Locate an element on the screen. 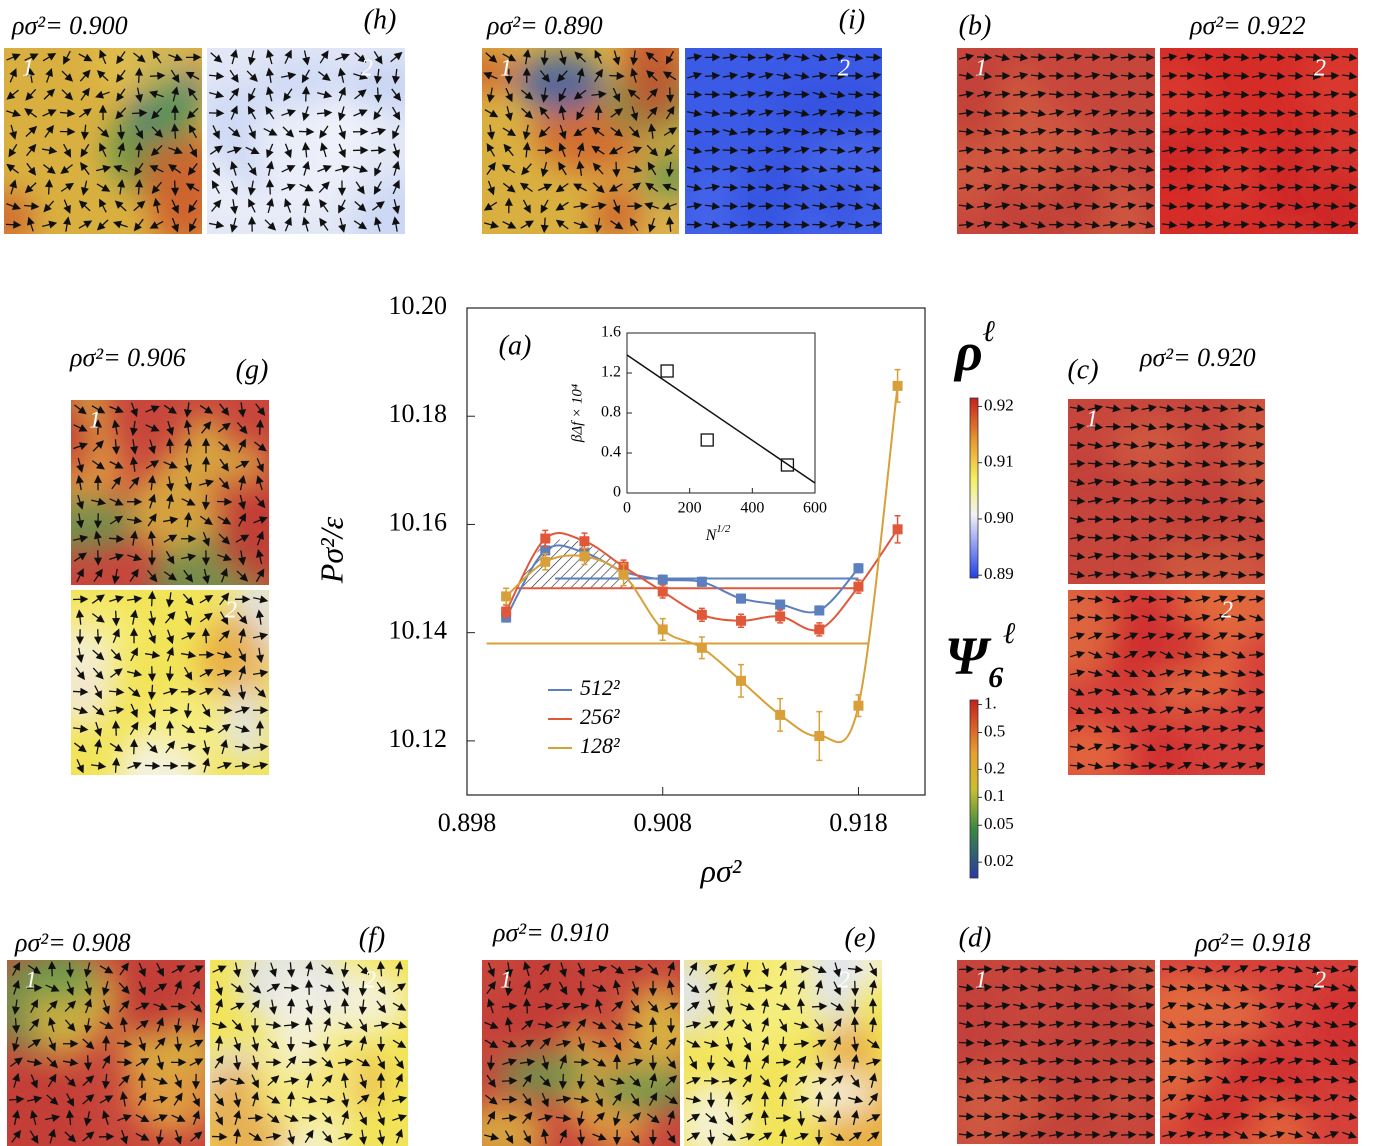  x-tick-label: 400 is located at coordinates (752, 508).